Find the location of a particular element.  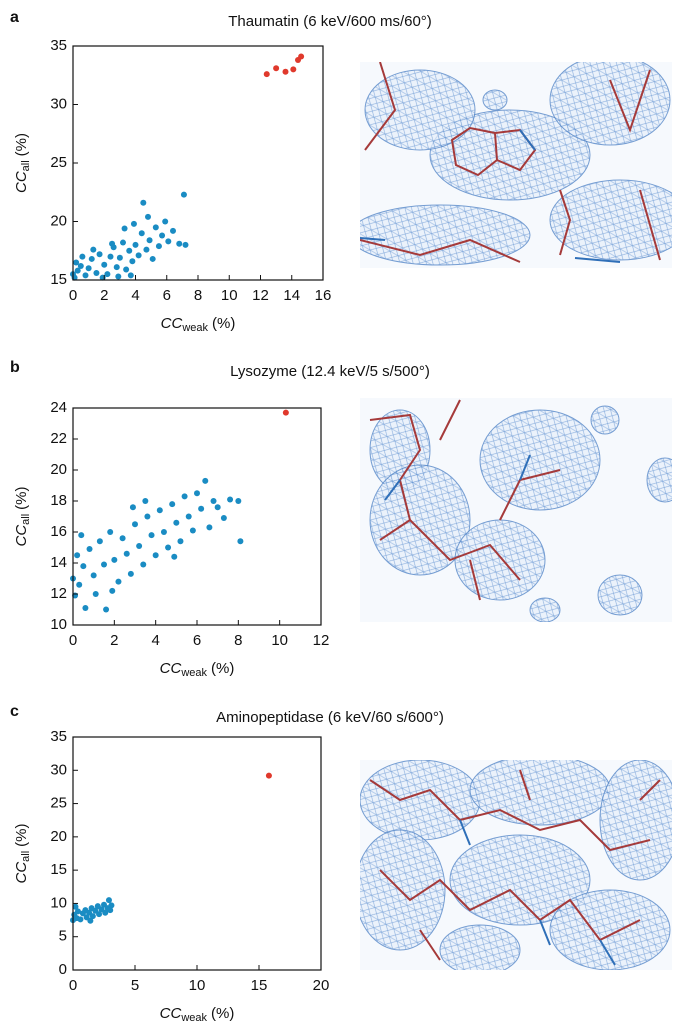

x-tick-label: 10 is located at coordinates (197, 985).